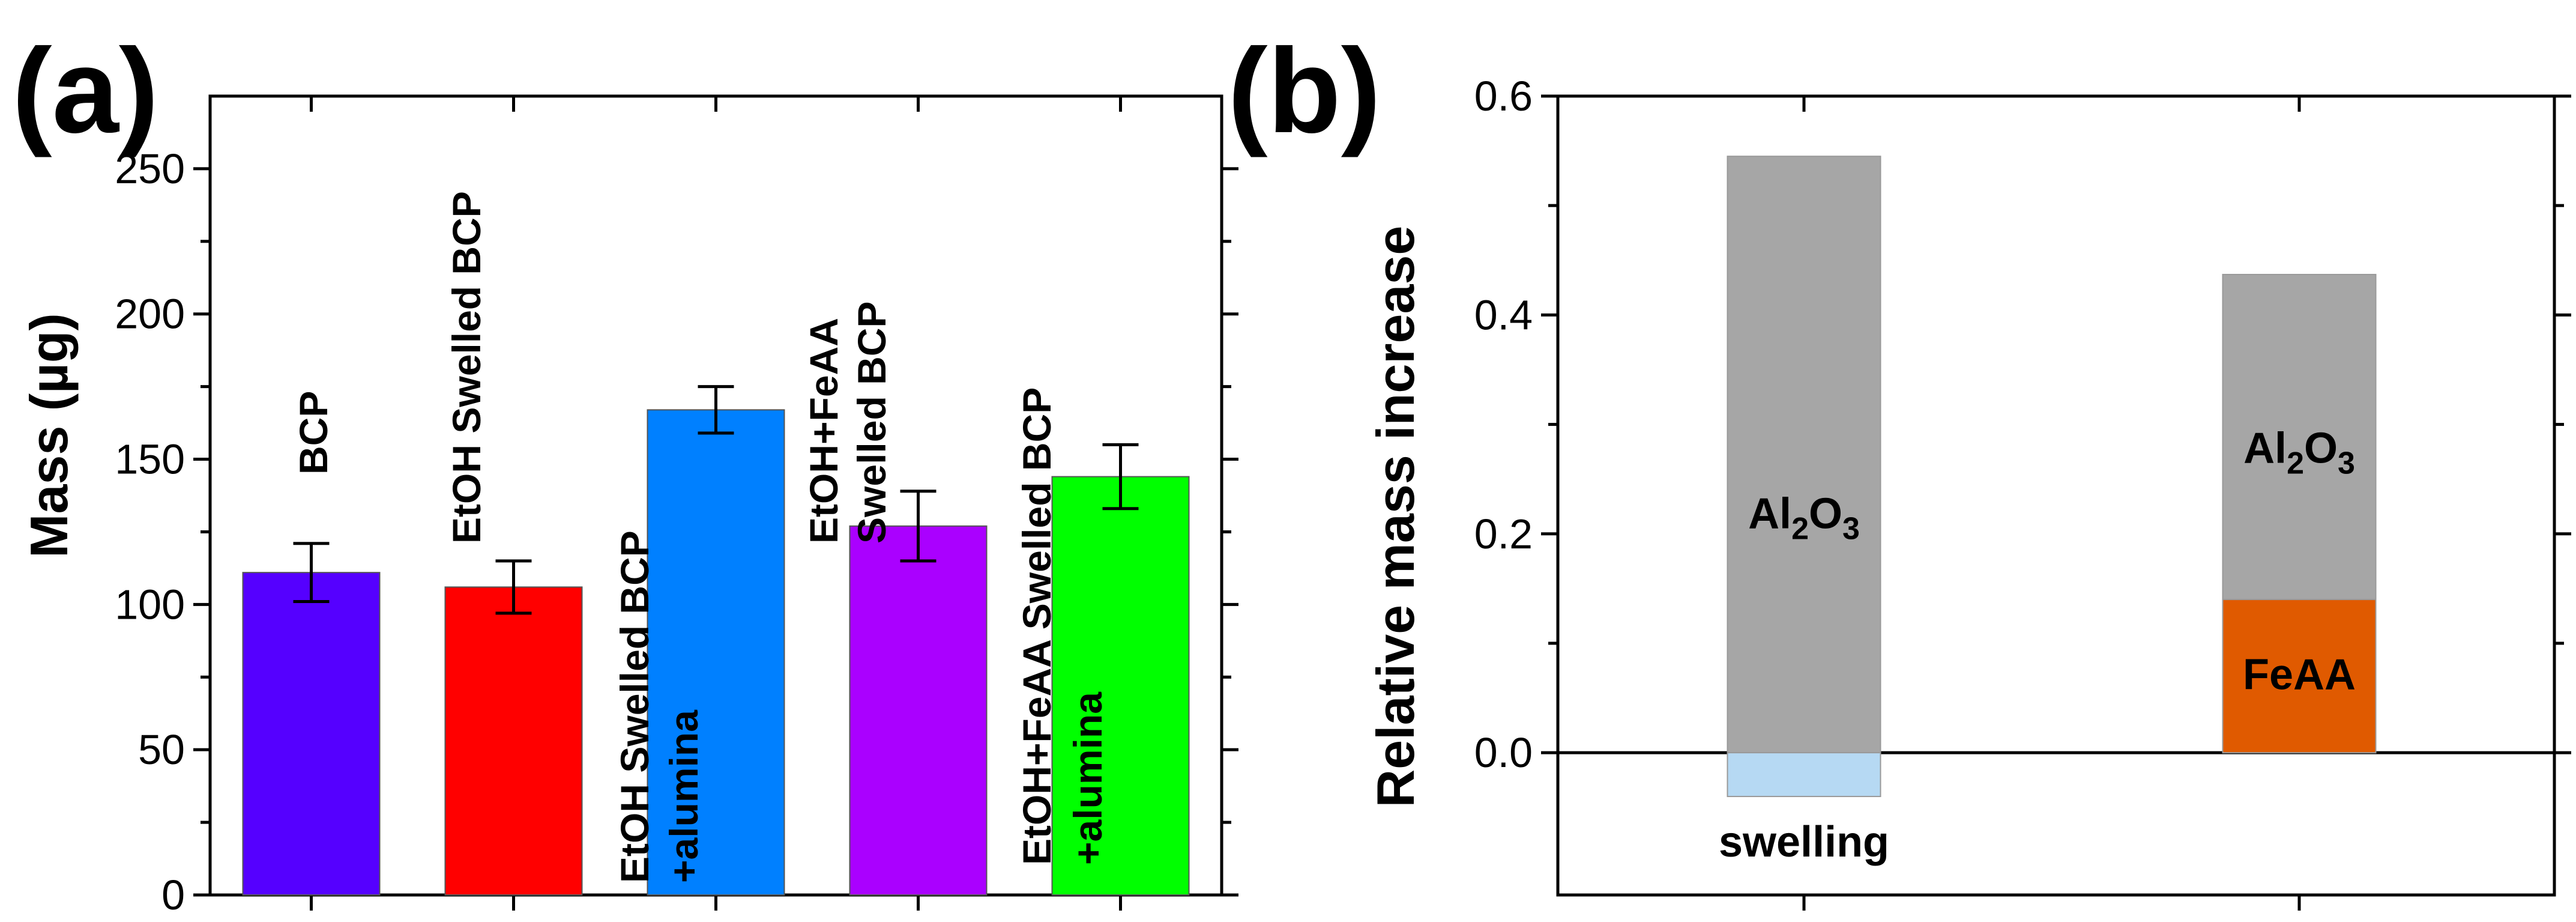 The image size is (2576, 922). Describe the element at coordinates (150, 604) in the screenshot. I see `panel-a-ytick-label: 100` at that location.